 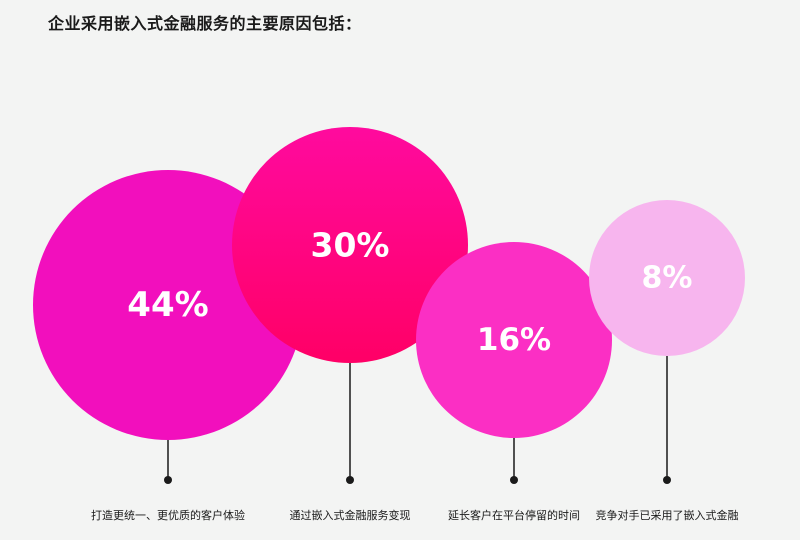 I want to click on bubble-value-label: 30%, so click(x=350, y=245).